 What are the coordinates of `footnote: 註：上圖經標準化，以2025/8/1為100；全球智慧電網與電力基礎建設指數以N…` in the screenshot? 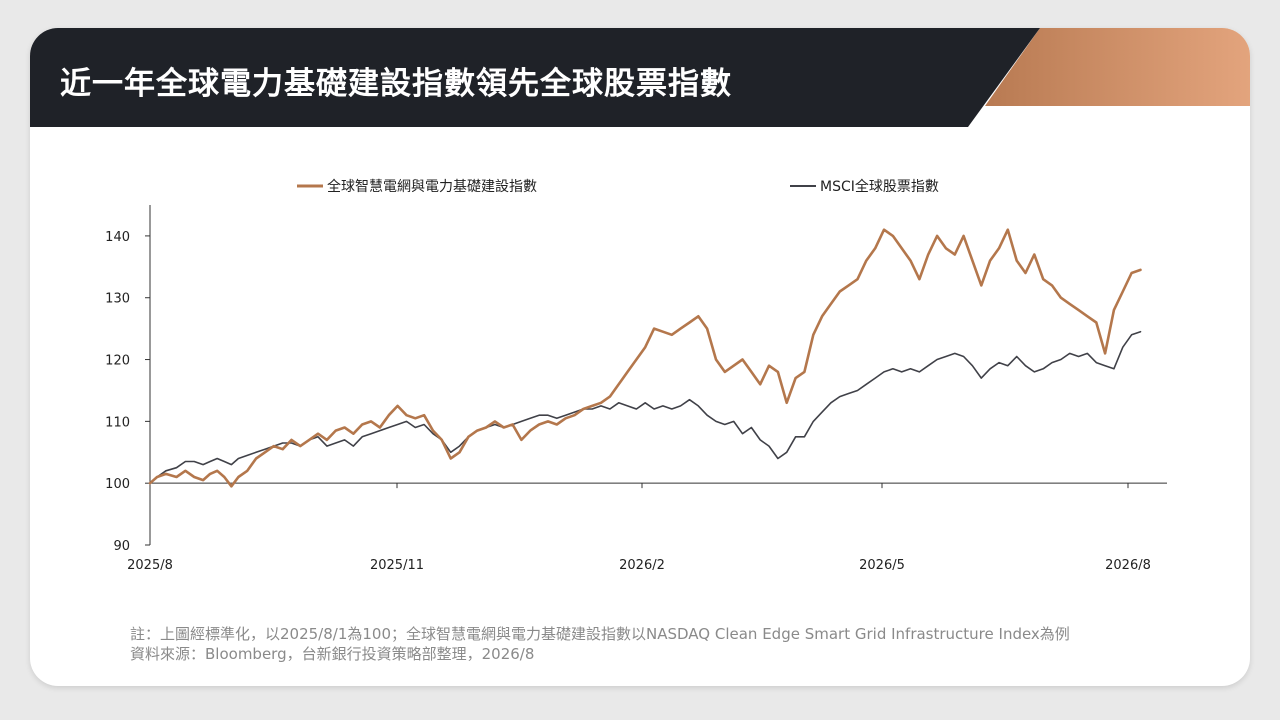 It's located at (680, 644).